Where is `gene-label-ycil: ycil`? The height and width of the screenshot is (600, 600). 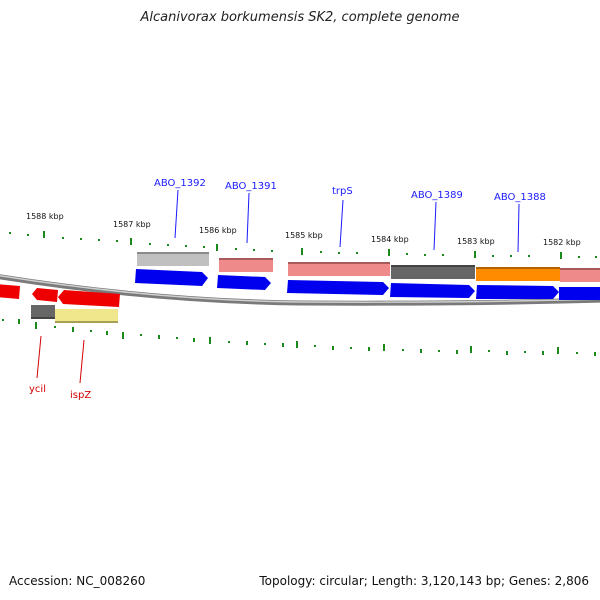
gene-label-ycil: ycil is located at coordinates (37, 389).